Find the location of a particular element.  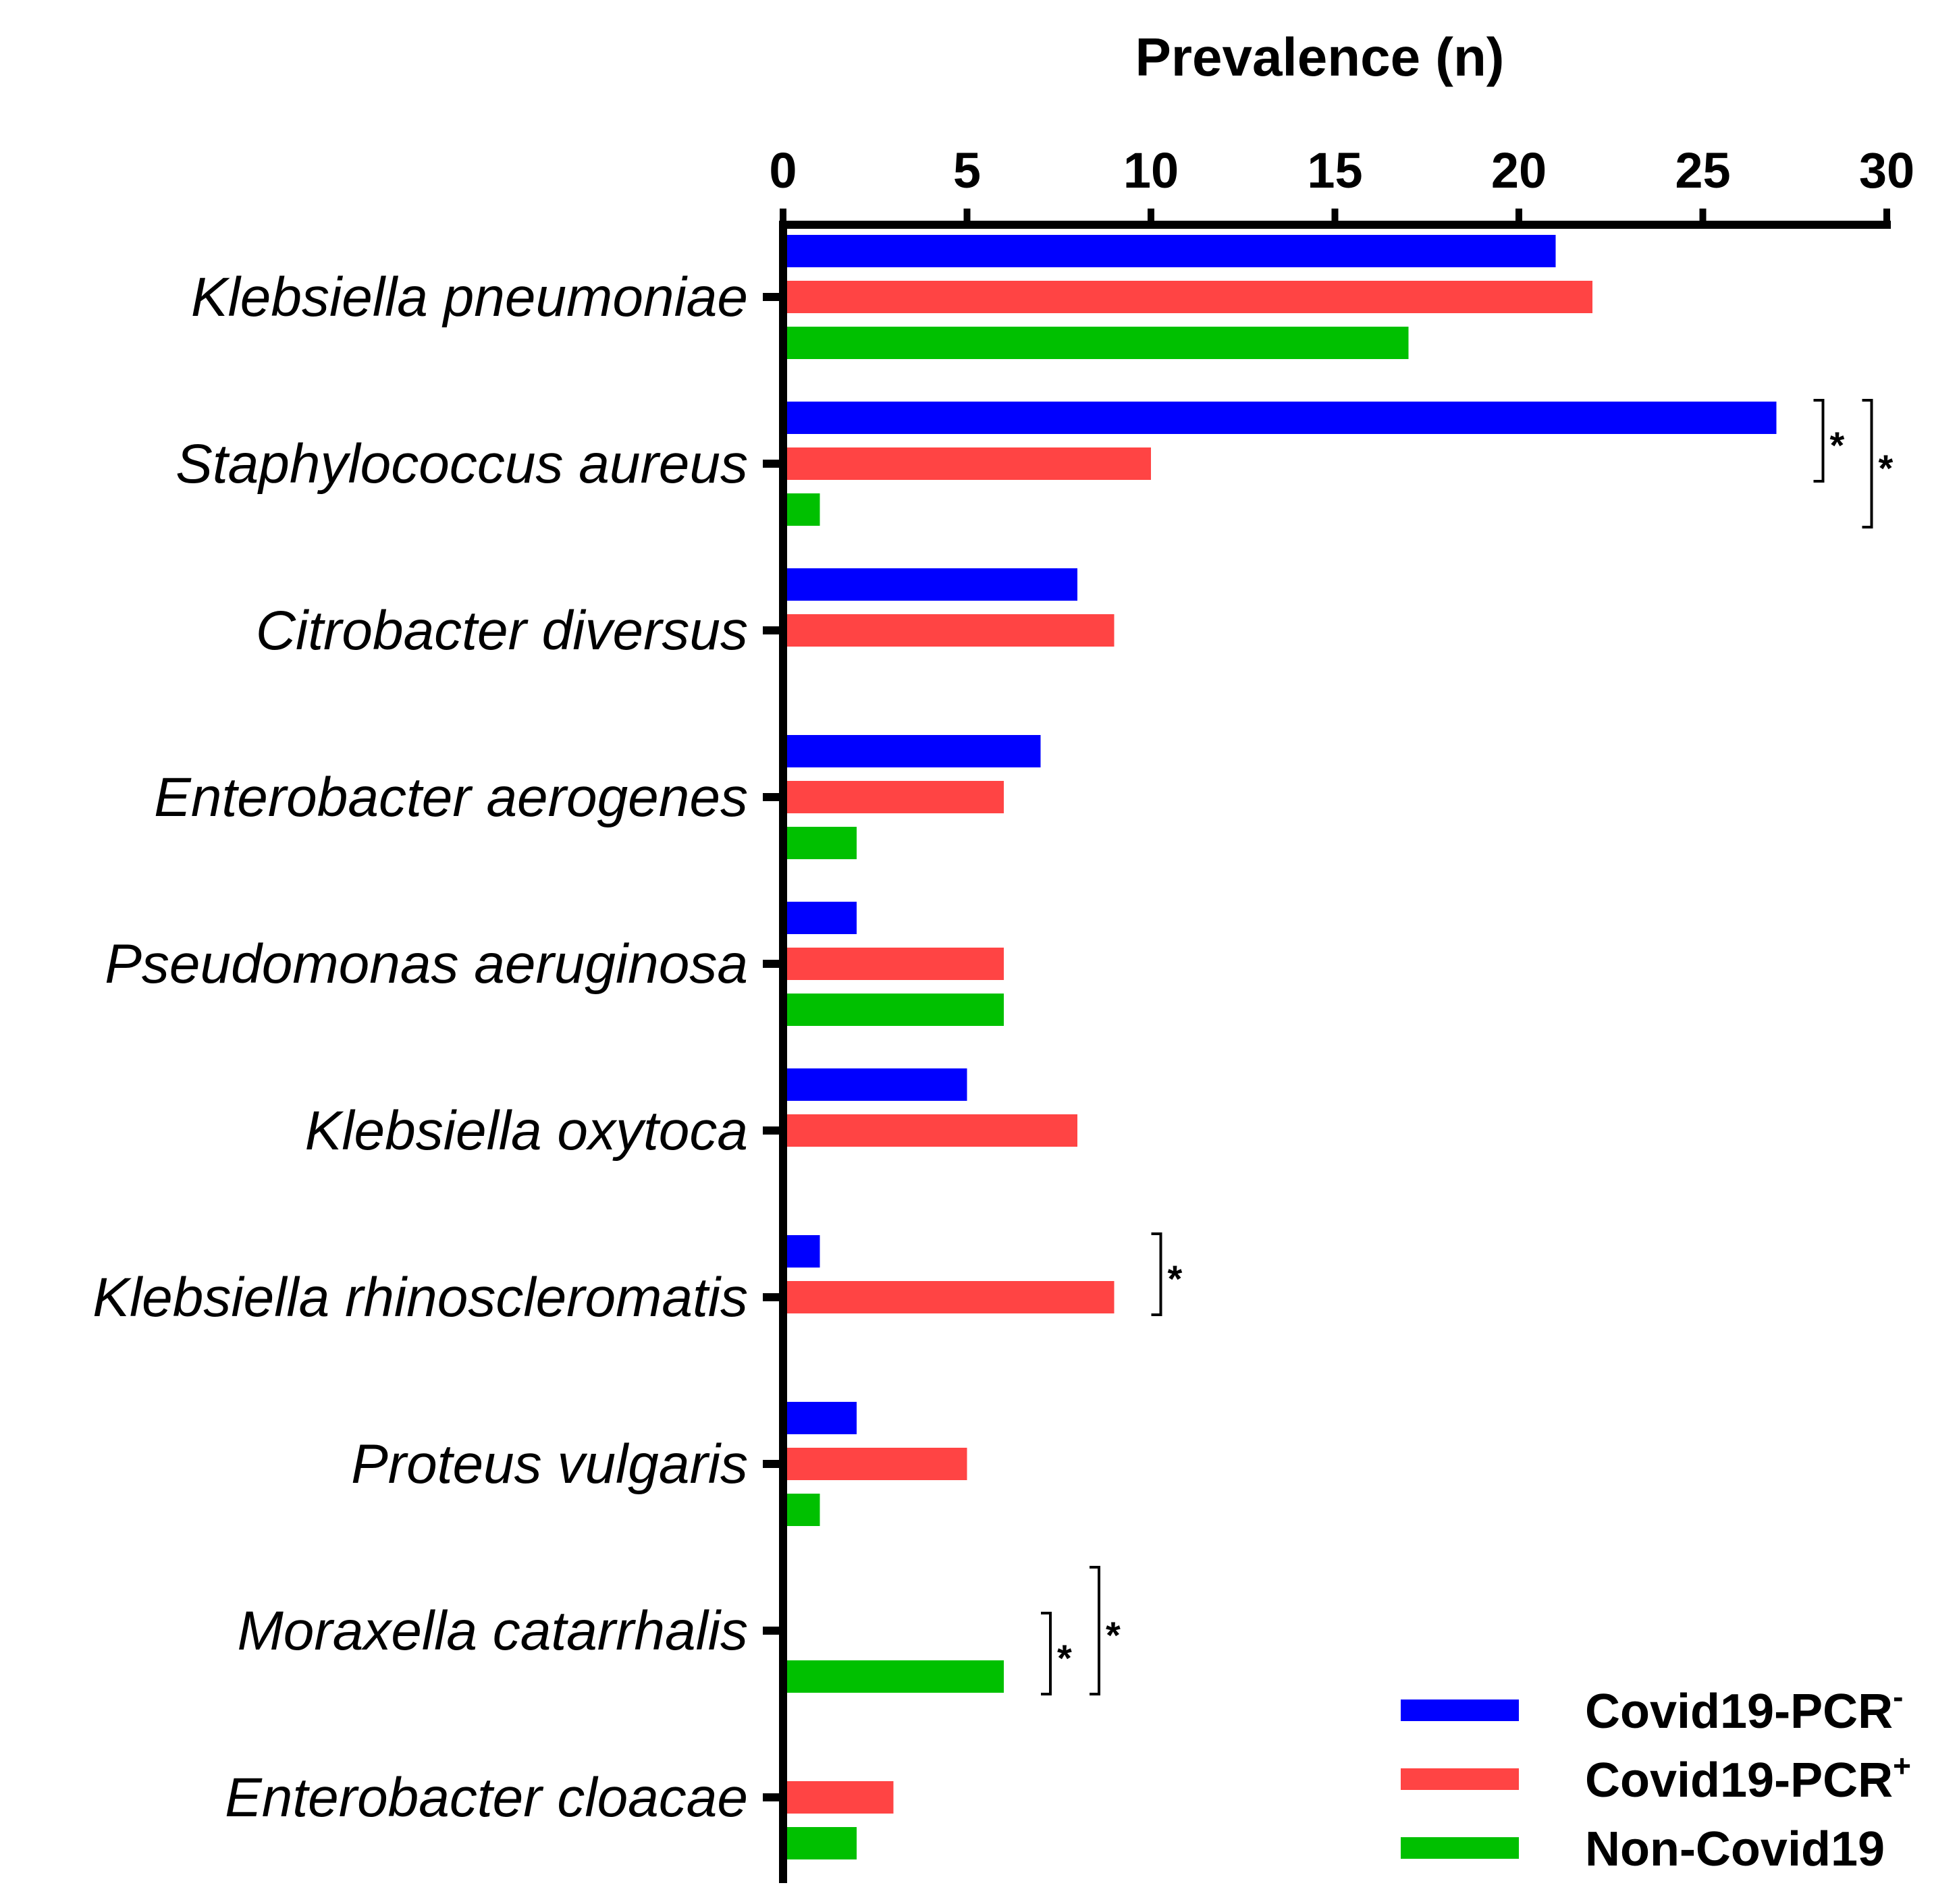

category-label-citrobacter-diversus: Citrobacter diversus is located at coordinates (502, 631).